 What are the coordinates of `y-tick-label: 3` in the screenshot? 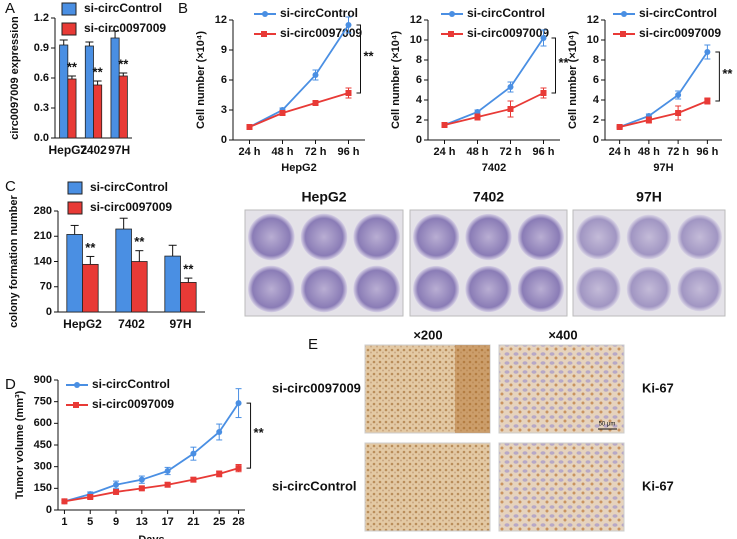 It's located at (224, 110).